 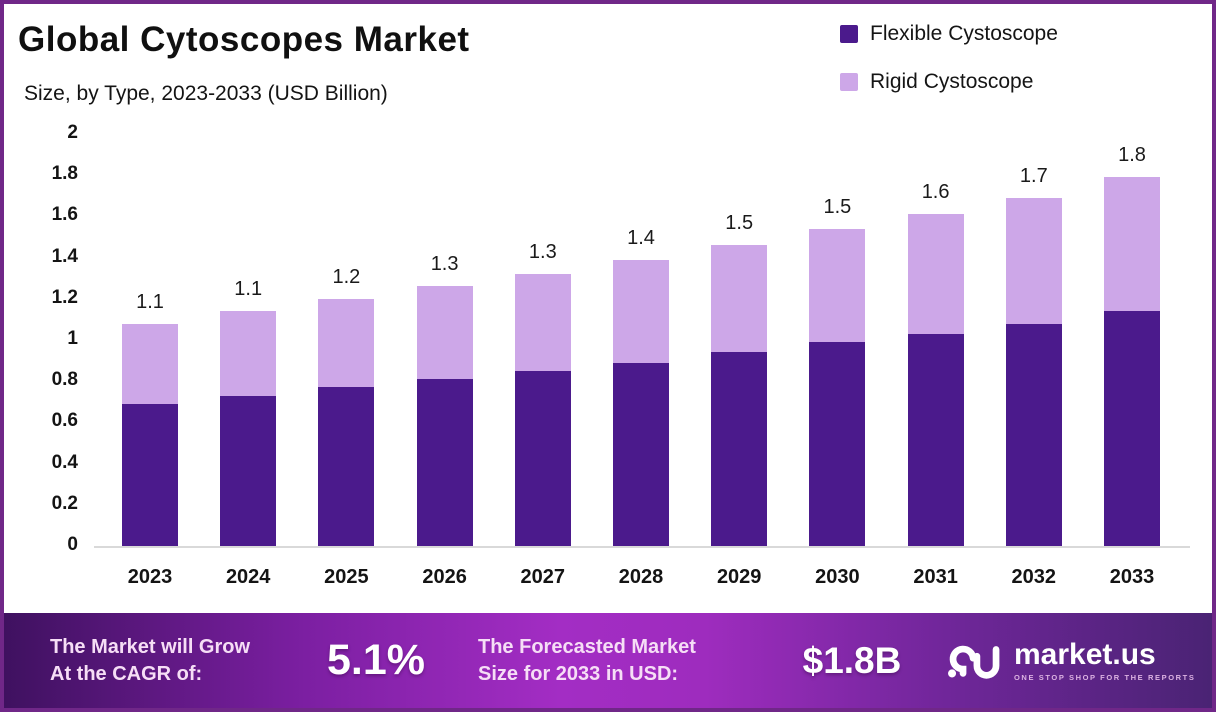 What do you see at coordinates (375, 660) in the screenshot?
I see `cagr-value: 5.1%` at bounding box center [375, 660].